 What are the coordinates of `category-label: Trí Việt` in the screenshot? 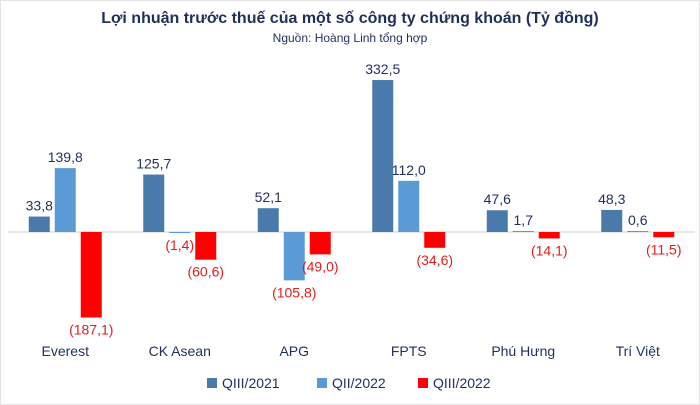 It's located at (638, 351).